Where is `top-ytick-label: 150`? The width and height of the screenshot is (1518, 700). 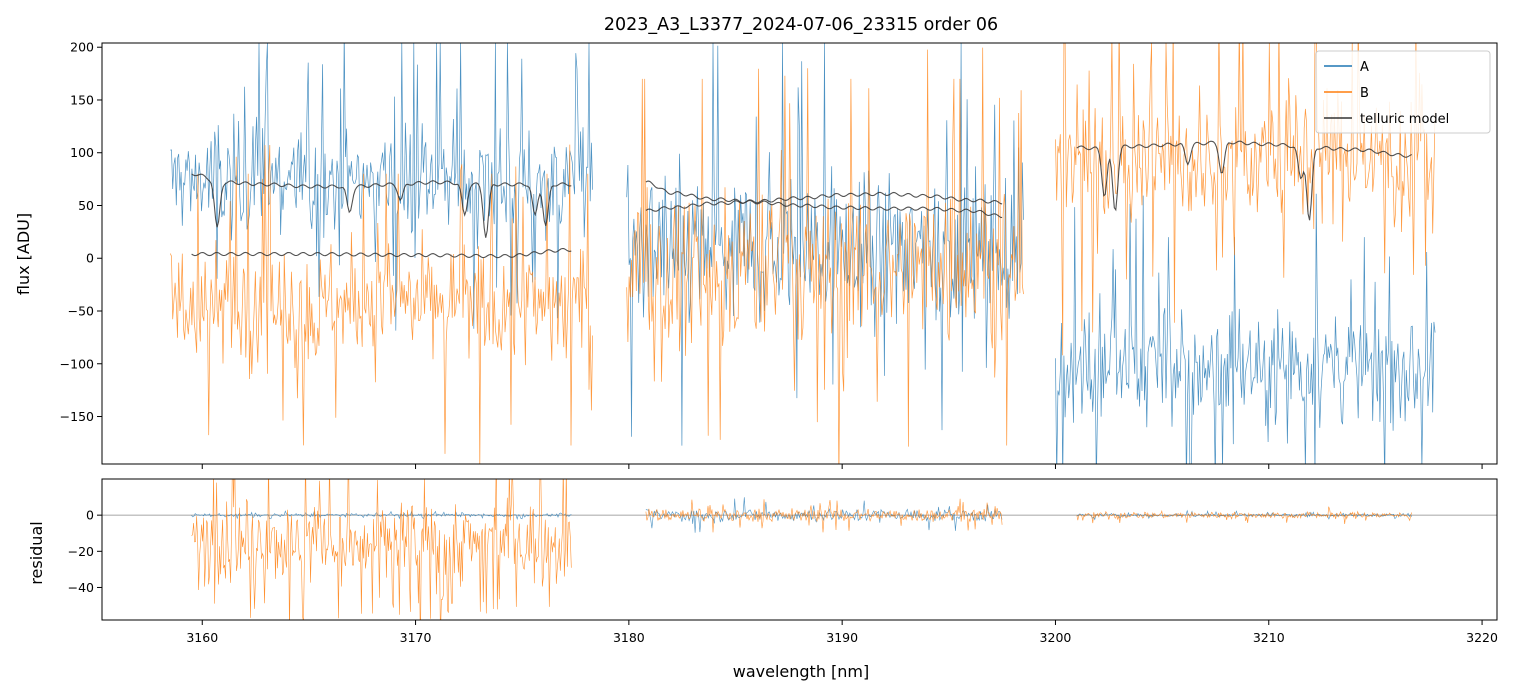 top-ytick-label: 150 is located at coordinates (82, 99).